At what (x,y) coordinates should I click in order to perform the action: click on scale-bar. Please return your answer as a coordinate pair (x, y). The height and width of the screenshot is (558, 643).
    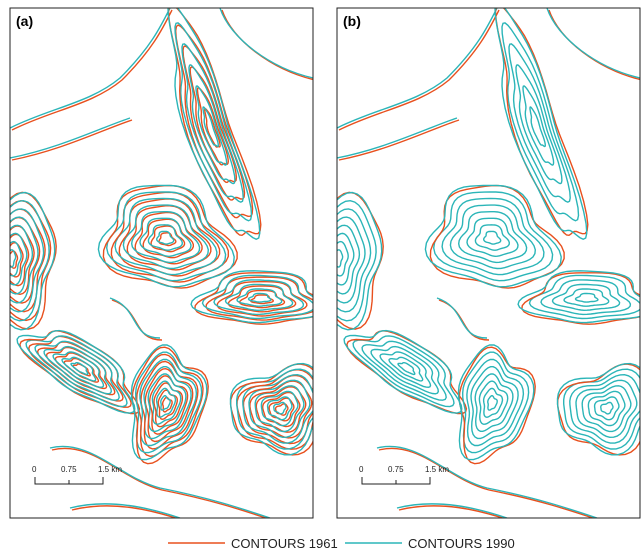
    Looking at the image, I should click on (232, 480).